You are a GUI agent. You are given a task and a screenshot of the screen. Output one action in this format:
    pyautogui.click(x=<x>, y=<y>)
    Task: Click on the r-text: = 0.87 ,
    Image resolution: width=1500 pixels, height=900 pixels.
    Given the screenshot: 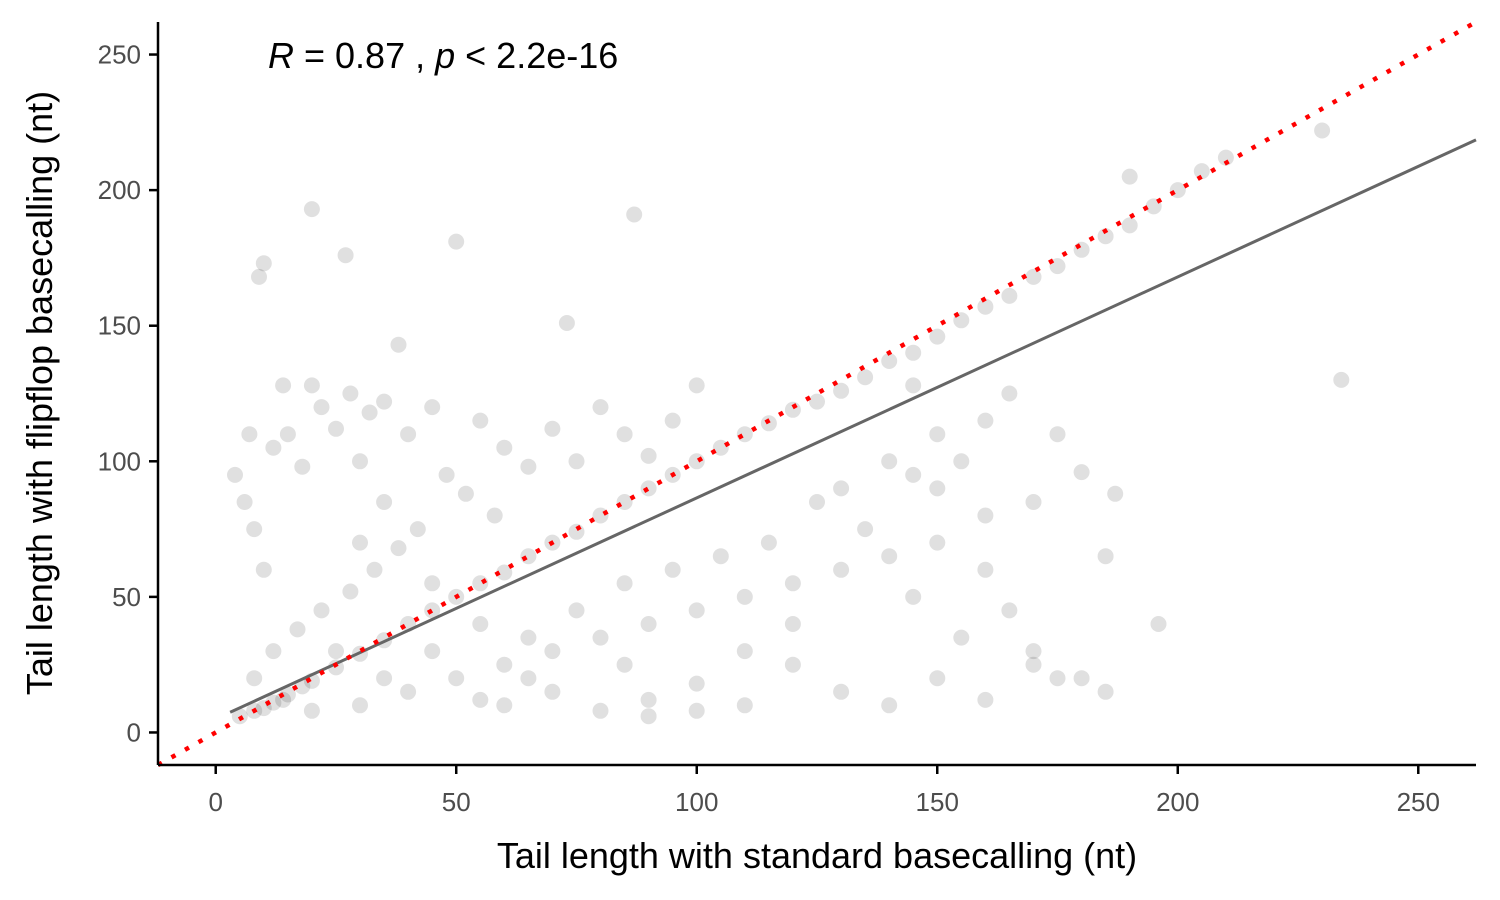 What is the action you would take?
    pyautogui.click(x=364, y=55)
    